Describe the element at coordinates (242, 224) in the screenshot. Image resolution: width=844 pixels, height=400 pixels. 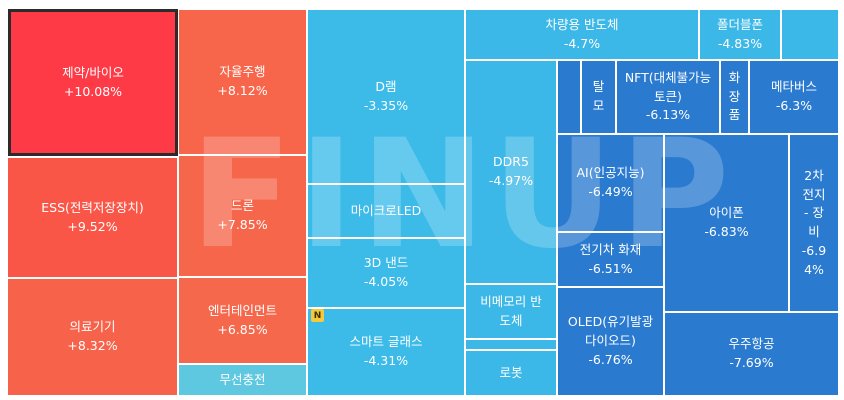
I see `treemap-cell-change: +7.85%` at that location.